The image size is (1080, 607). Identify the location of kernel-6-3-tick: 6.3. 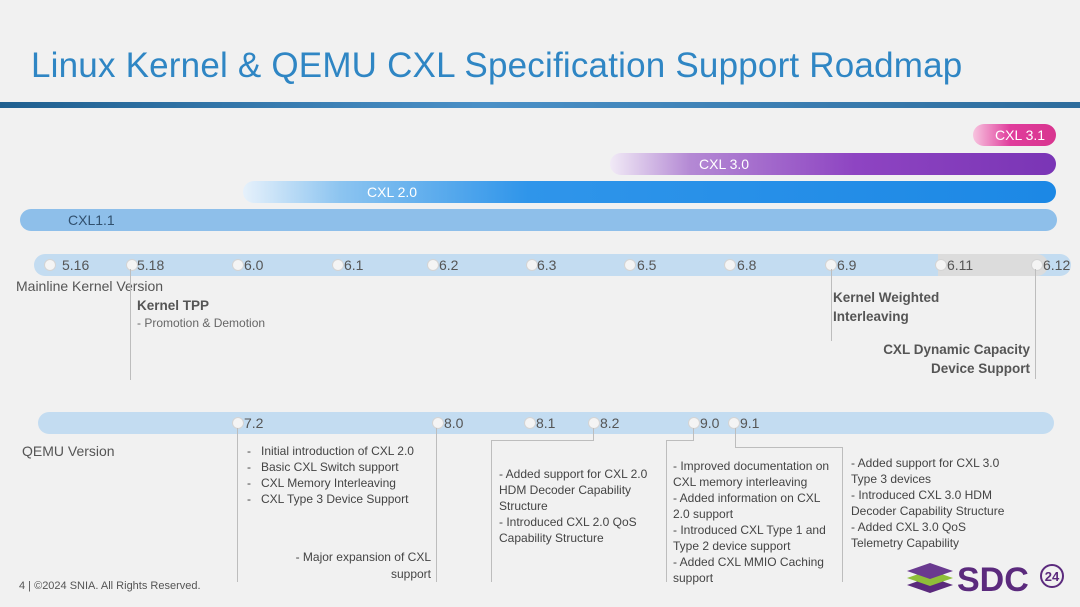
(547, 265).